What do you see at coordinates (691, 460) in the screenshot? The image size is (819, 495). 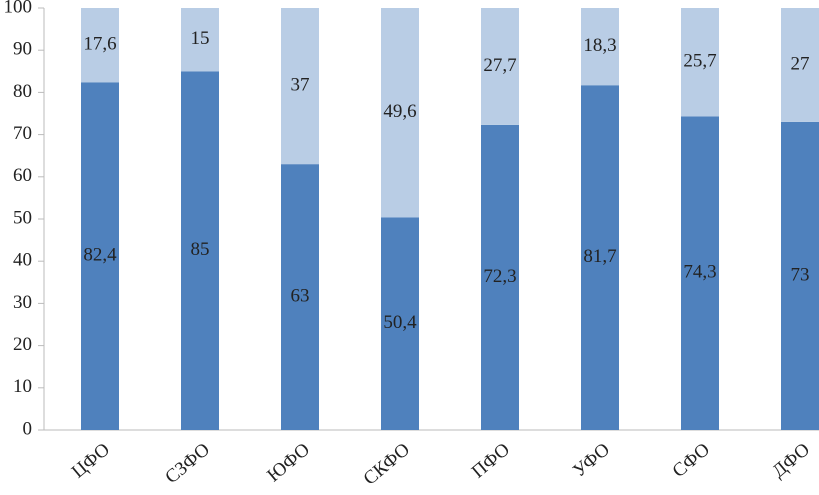 I see `x-tick-label: СФО` at bounding box center [691, 460].